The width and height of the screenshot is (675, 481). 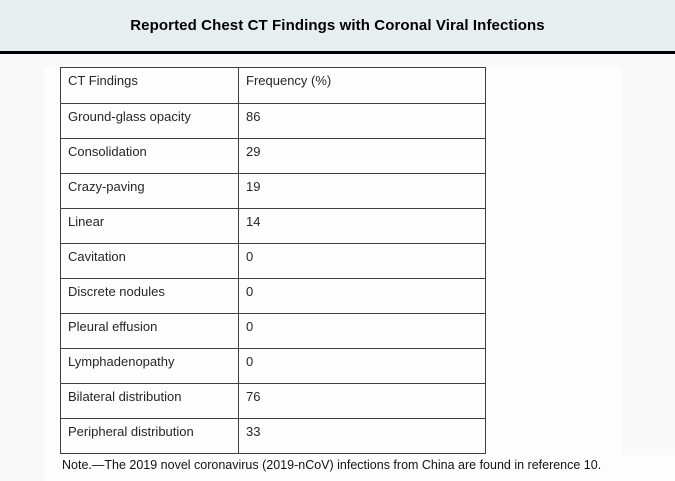 What do you see at coordinates (362, 121) in the screenshot?
I see `cell-frequency: 86` at bounding box center [362, 121].